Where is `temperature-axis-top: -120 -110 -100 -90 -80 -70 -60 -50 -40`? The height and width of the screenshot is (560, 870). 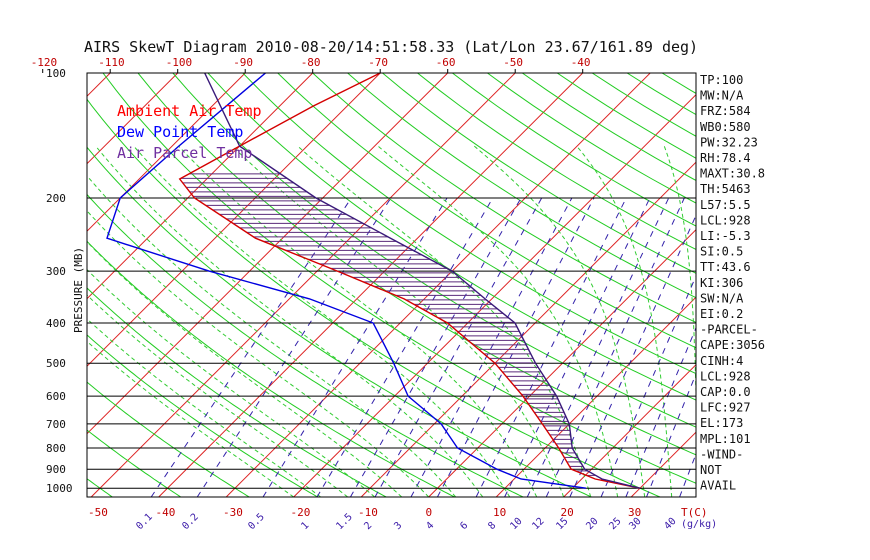 temperature-axis-top: -120 -110 -100 -90 -80 -70 -60 -50 -40 is located at coordinates (311, 64).